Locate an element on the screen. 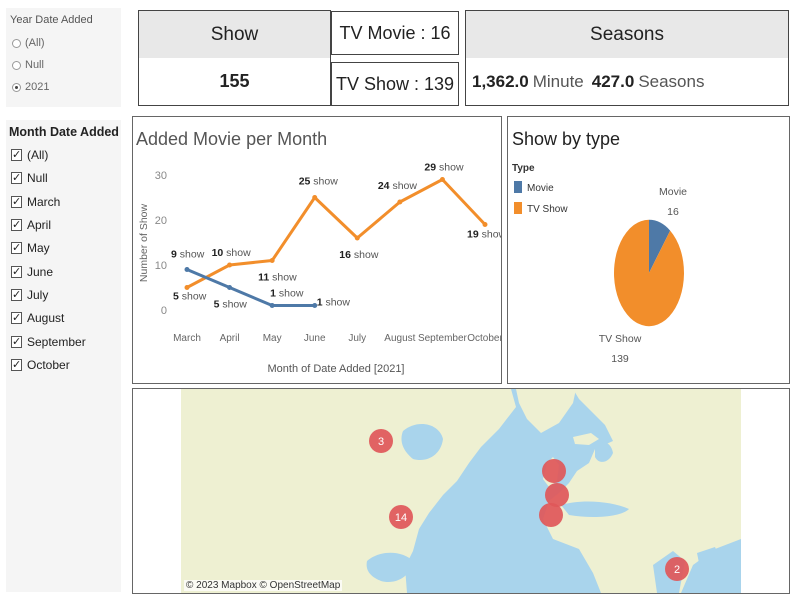 Image resolution: width=800 pixels, height=600 pixels. data-label-tv-show: 29 show is located at coordinates (444, 168).